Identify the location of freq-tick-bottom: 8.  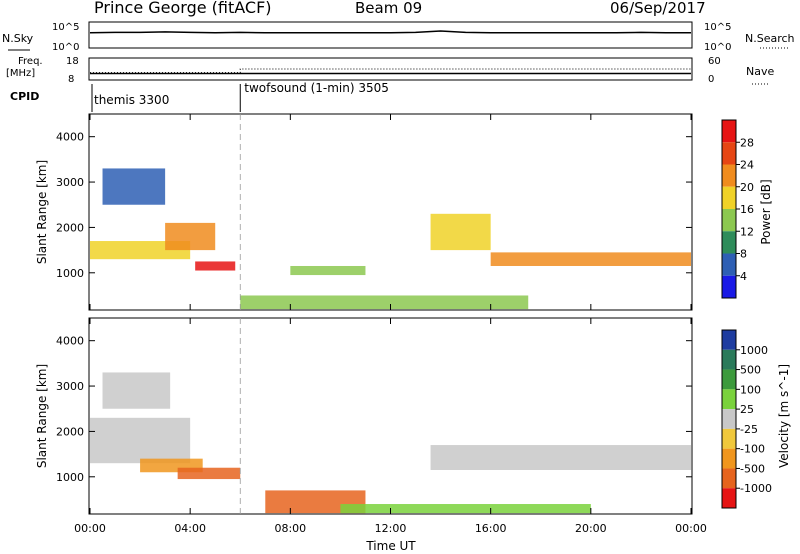
(71, 79).